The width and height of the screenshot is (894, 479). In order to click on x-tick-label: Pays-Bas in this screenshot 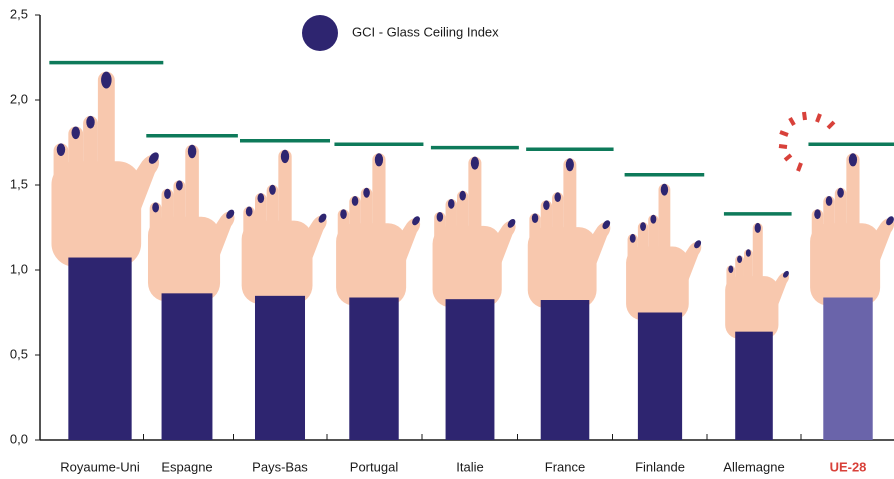, I will do `click(280, 466)`.